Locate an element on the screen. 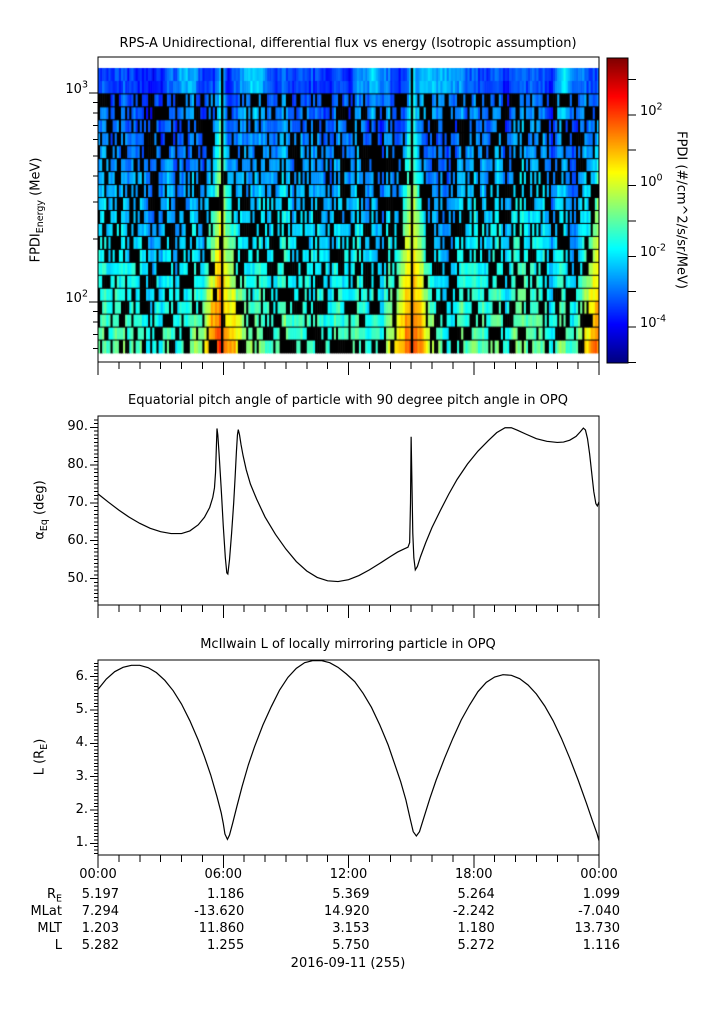 This screenshot has height=1019, width=725. colorbar-tick-label: 10⁰ is located at coordinates (651, 181).